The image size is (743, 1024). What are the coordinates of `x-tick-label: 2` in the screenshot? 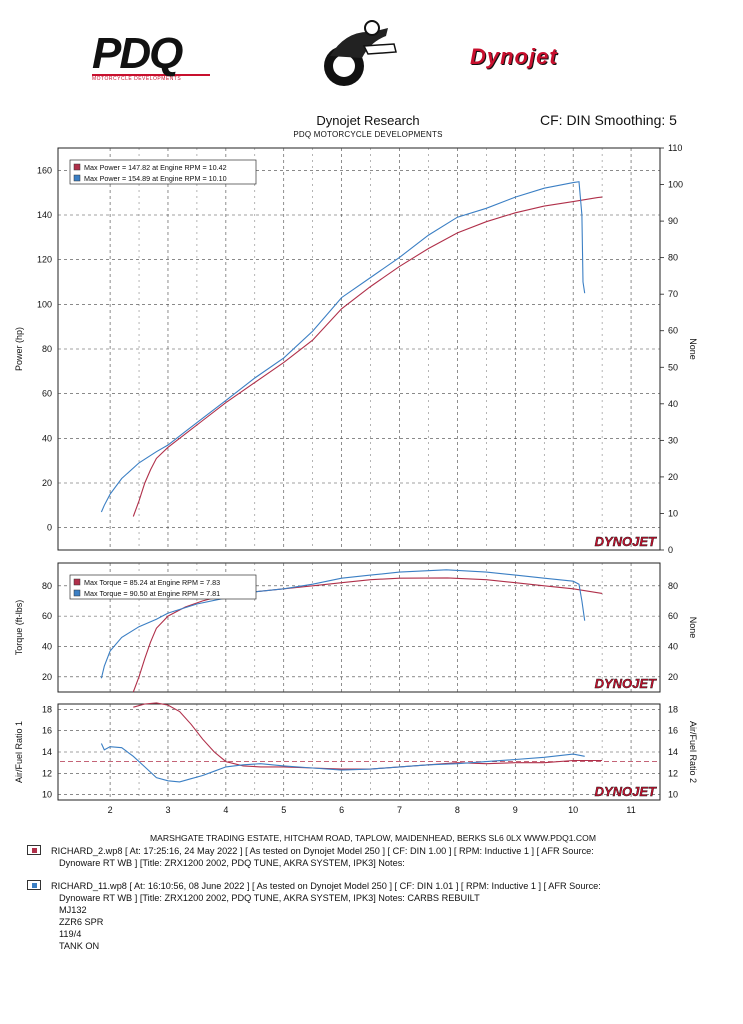 It's located at (110, 810).